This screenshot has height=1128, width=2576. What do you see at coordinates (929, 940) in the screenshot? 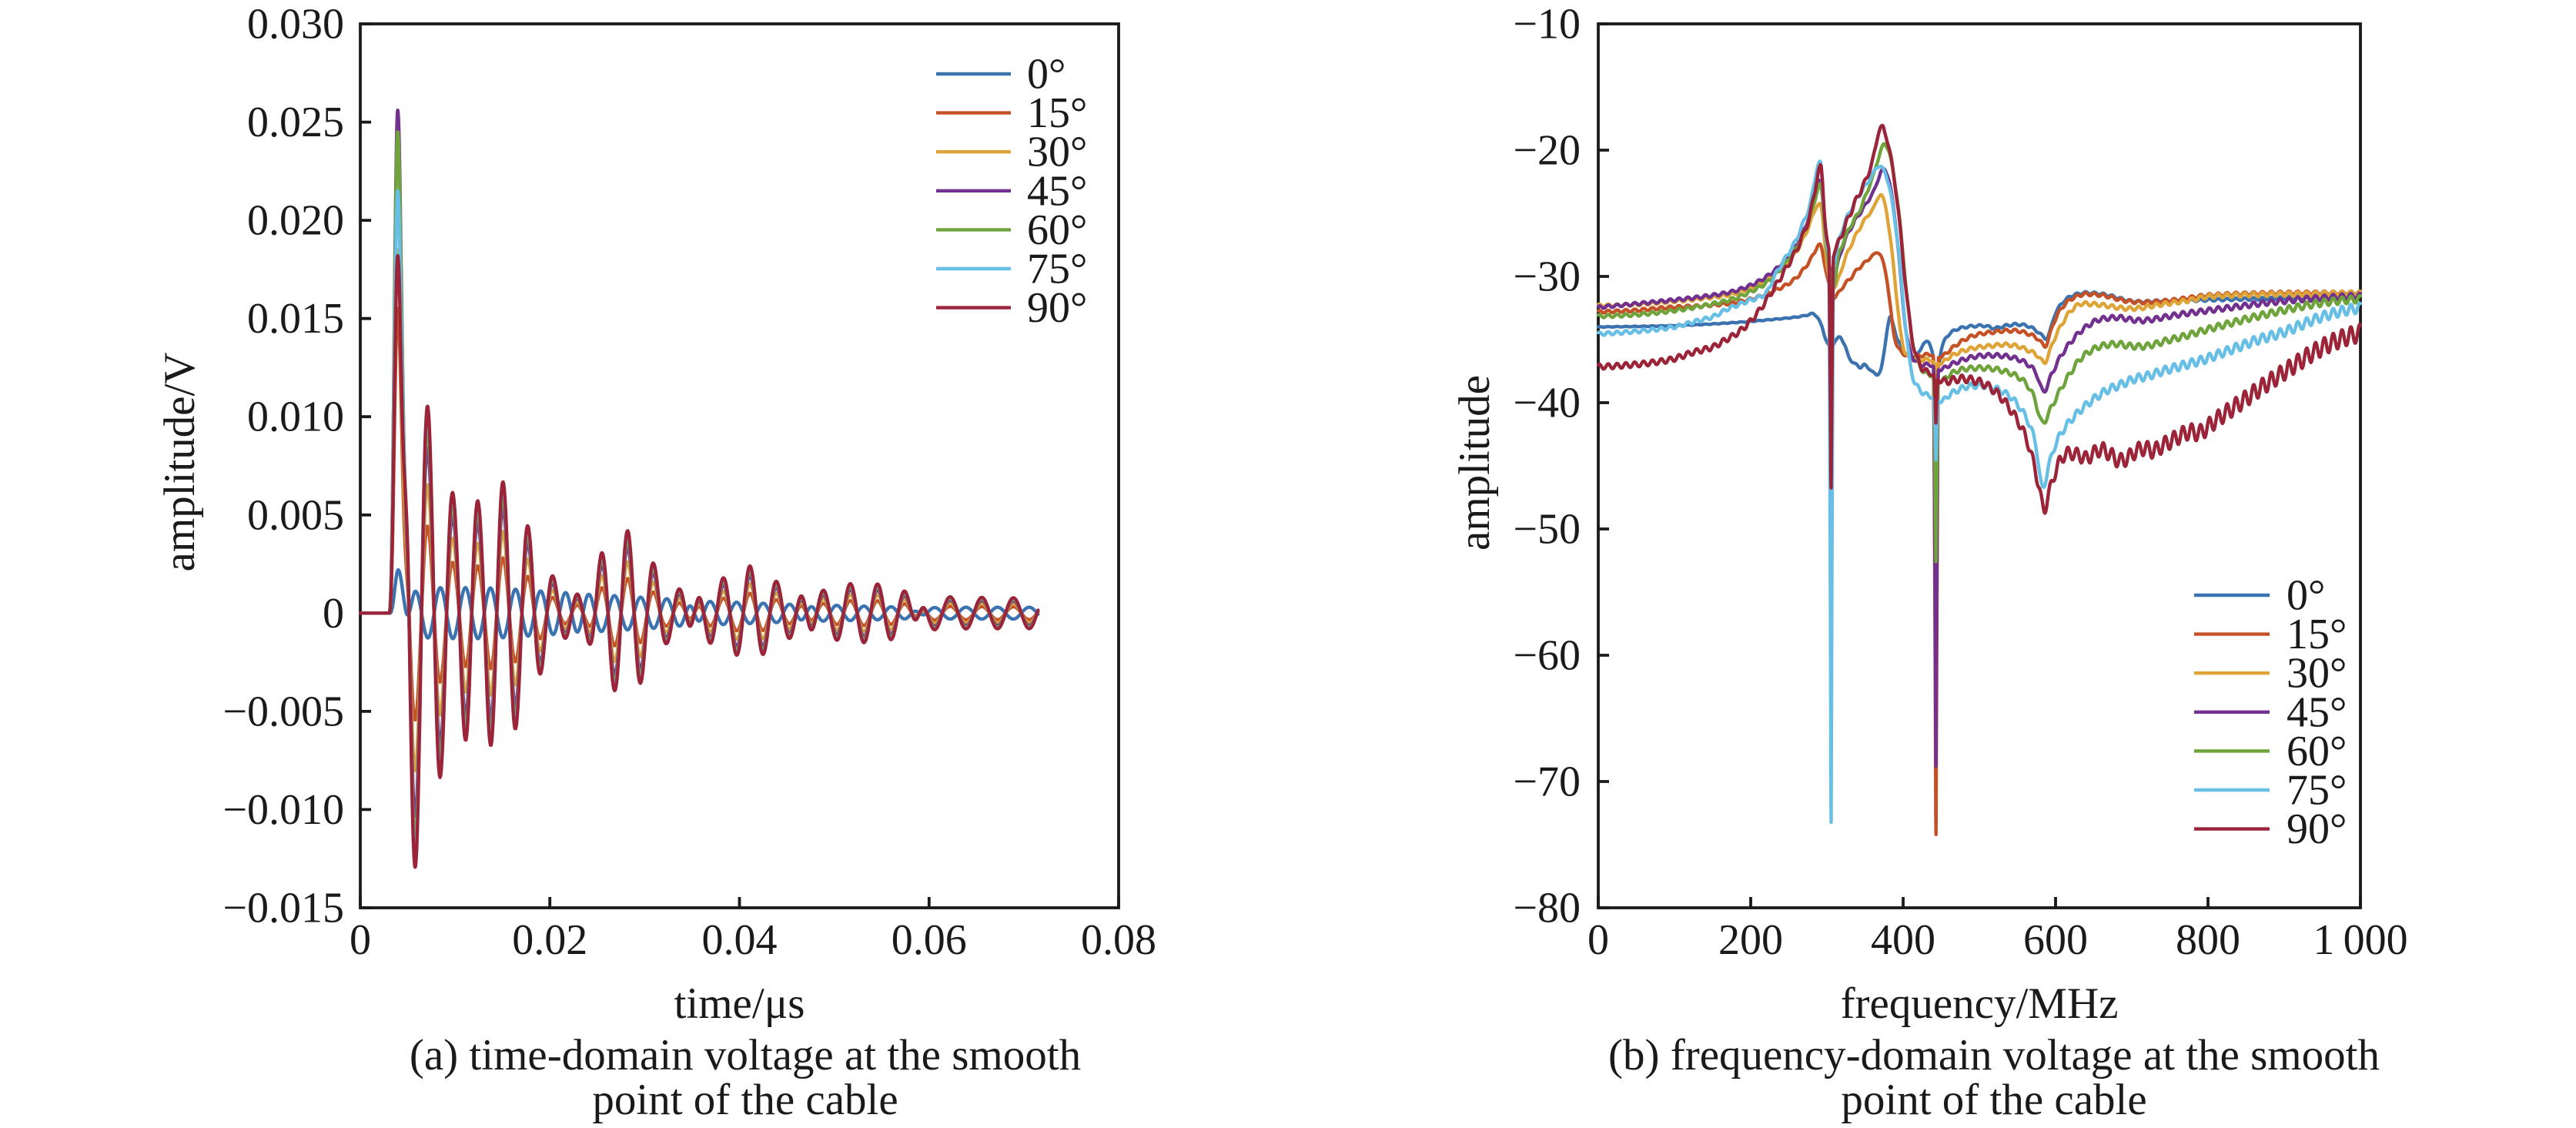
I see `svg-text: 0.06` at bounding box center [929, 940].